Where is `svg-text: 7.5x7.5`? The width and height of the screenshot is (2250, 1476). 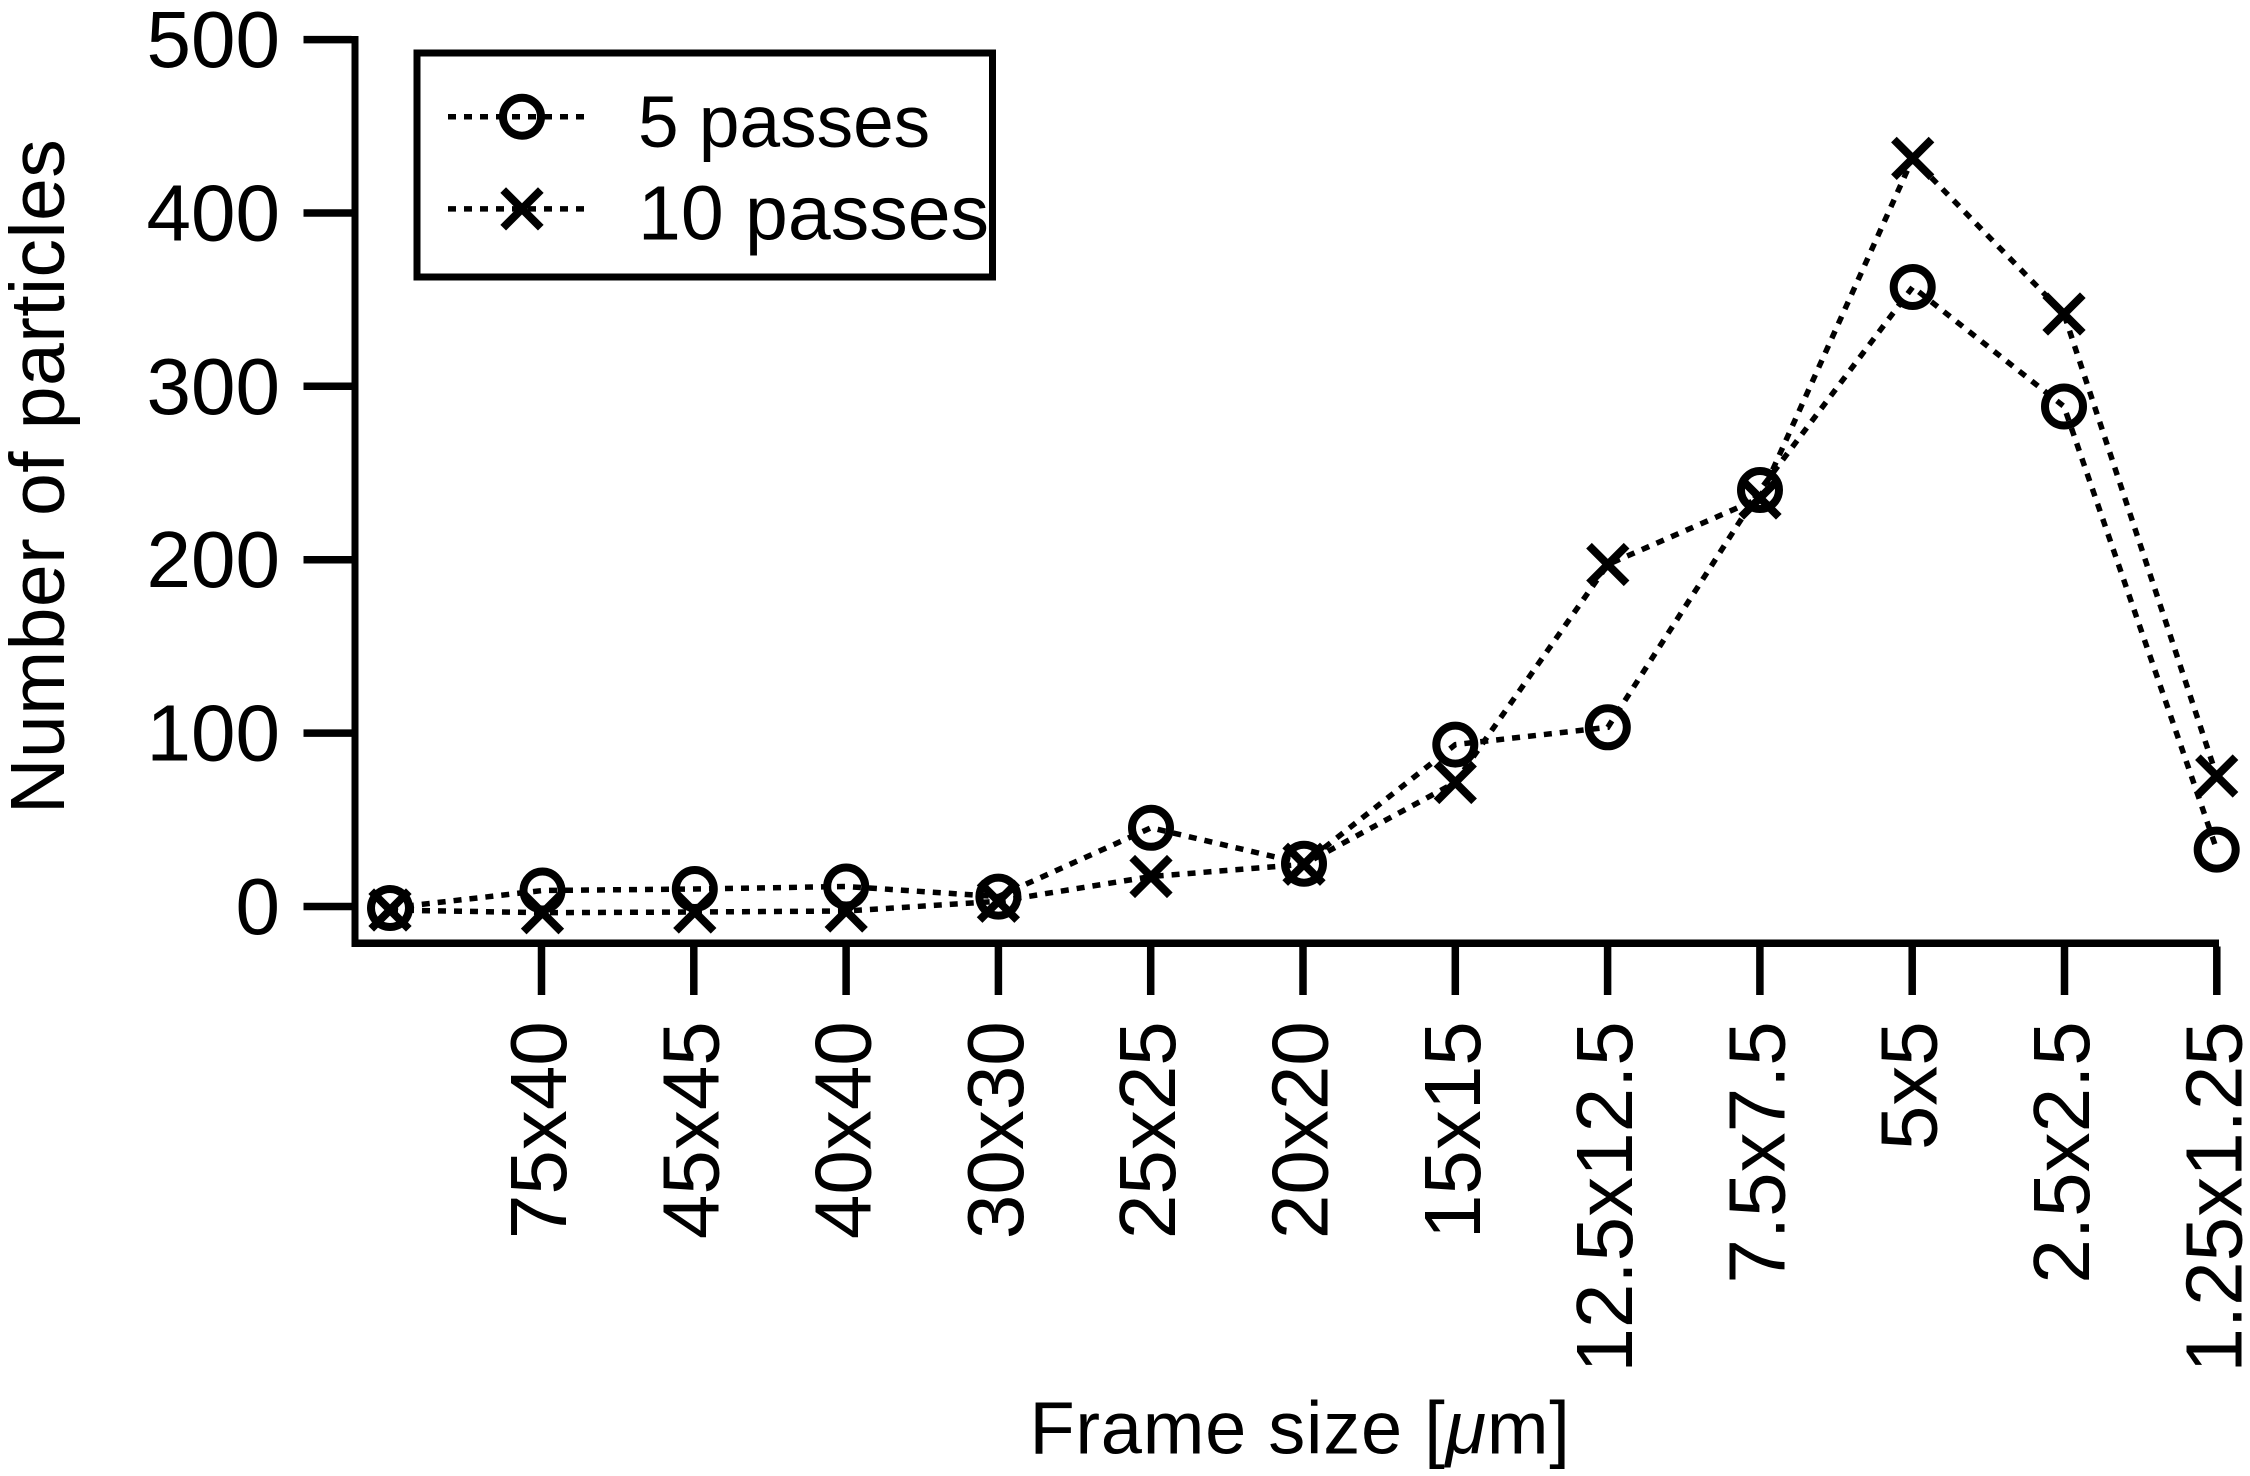
svg-text: 7.5x7.5 is located at coordinates (1756, 1152).